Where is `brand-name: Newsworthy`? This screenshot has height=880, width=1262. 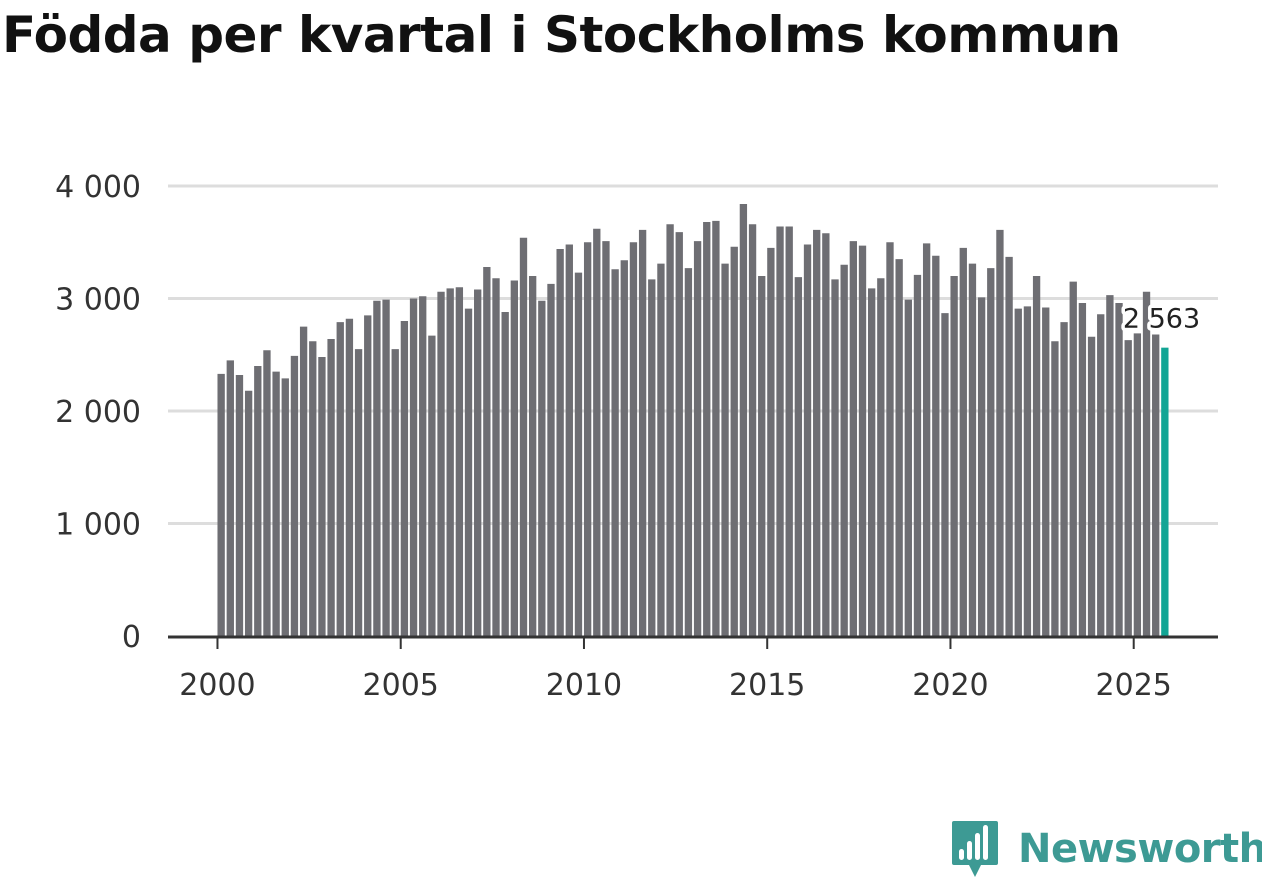 brand-name: Newsworthy is located at coordinates (1140, 849).